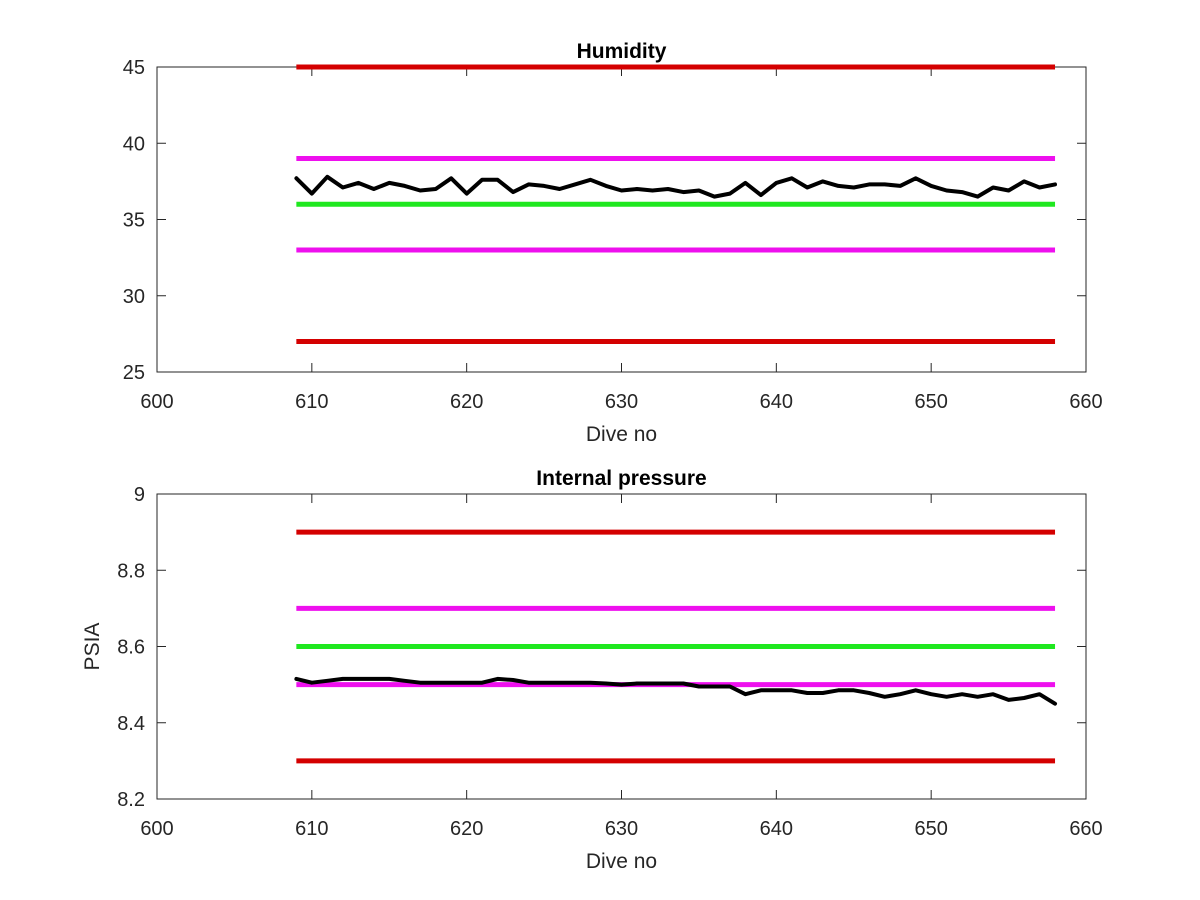 Image resolution: width=1200 pixels, height=900 pixels. What do you see at coordinates (134, 297) in the screenshot?
I see `y-tick-label: 30` at bounding box center [134, 297].